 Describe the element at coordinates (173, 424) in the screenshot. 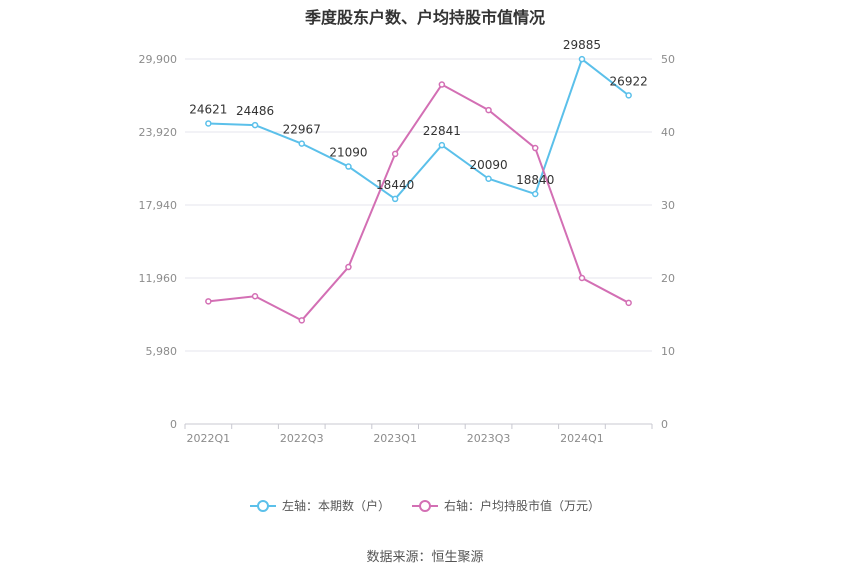

I see `left-tick-label: 0` at that location.